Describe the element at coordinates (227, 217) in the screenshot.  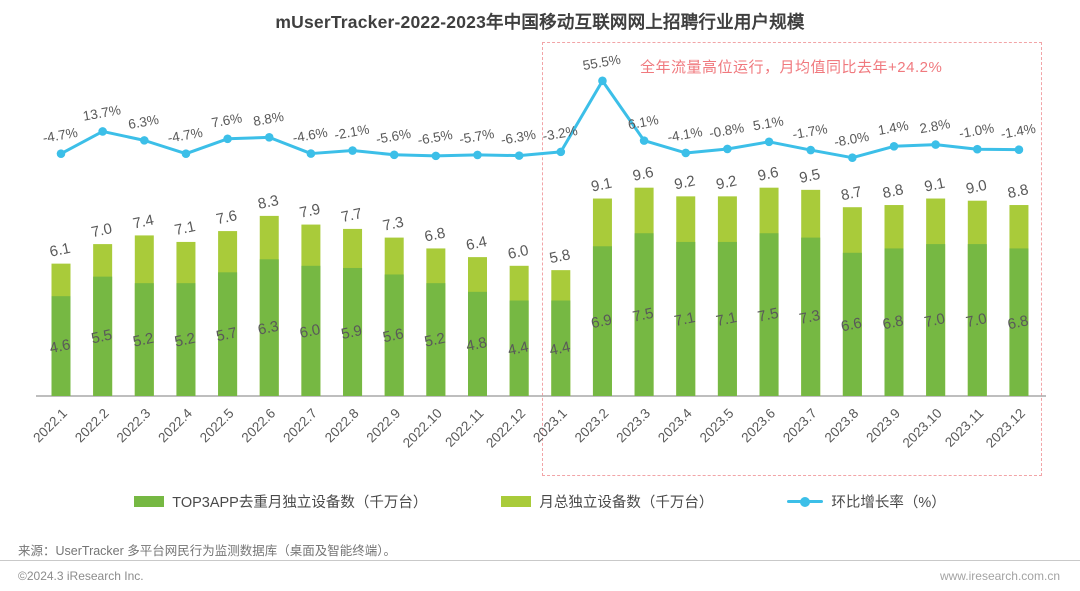
I see `bar-total-label: 7.6` at that location.